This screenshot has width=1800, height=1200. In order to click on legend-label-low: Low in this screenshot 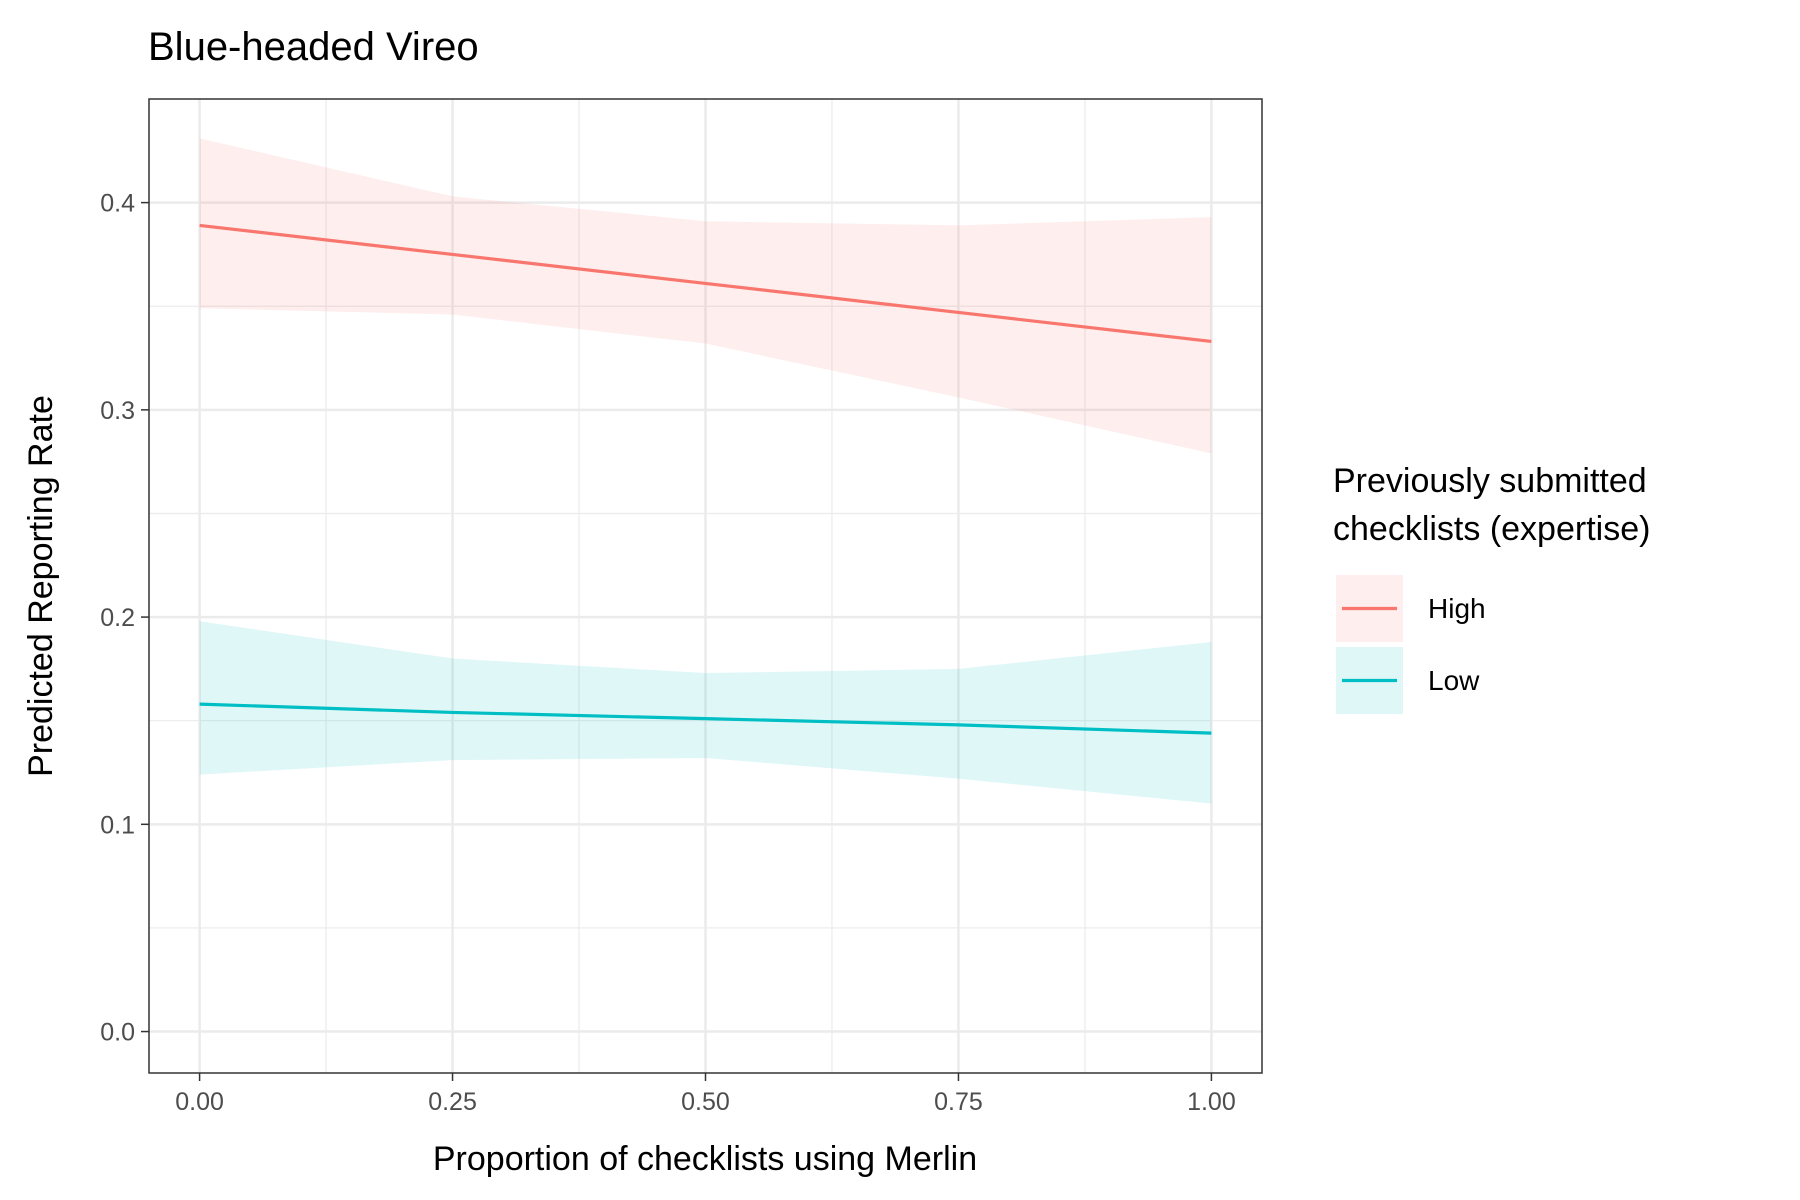, I will do `click(1454, 680)`.